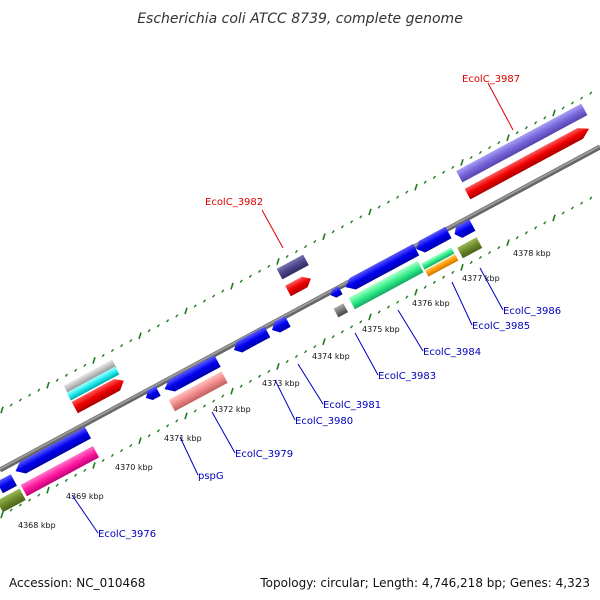 This screenshot has height=600, width=600. What do you see at coordinates (299, 285) in the screenshot?
I see `gene-ecolc-3982b` at bounding box center [299, 285].